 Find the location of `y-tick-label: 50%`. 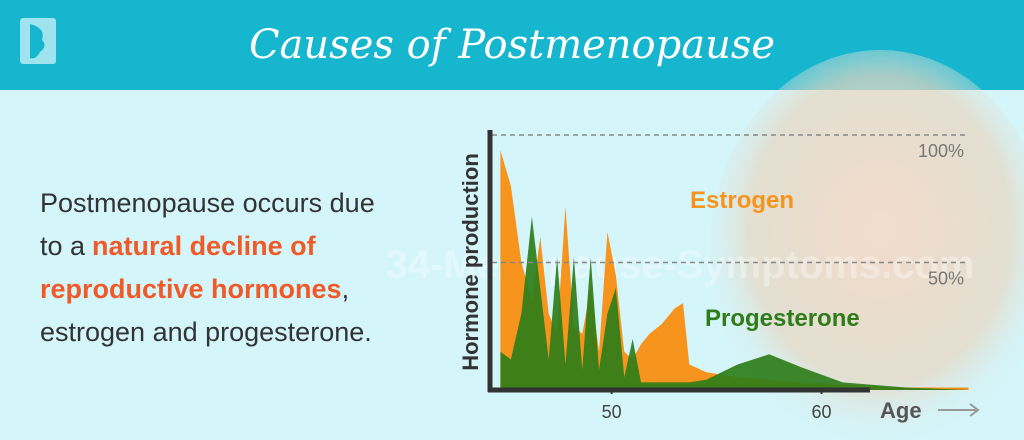

y-tick-label: 50% is located at coordinates (946, 279).